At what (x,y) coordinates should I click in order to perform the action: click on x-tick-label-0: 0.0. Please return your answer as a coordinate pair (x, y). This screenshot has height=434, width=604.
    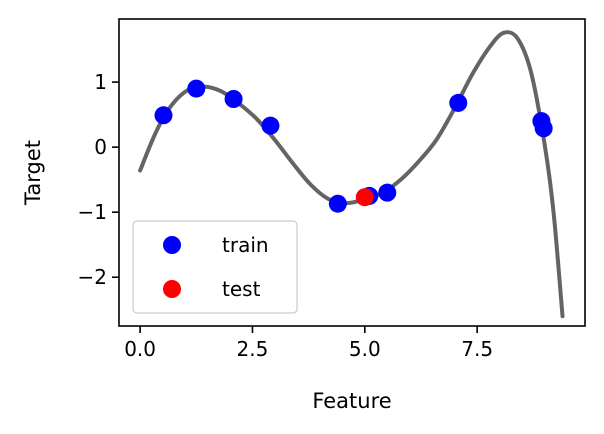
    Looking at the image, I should click on (140, 349).